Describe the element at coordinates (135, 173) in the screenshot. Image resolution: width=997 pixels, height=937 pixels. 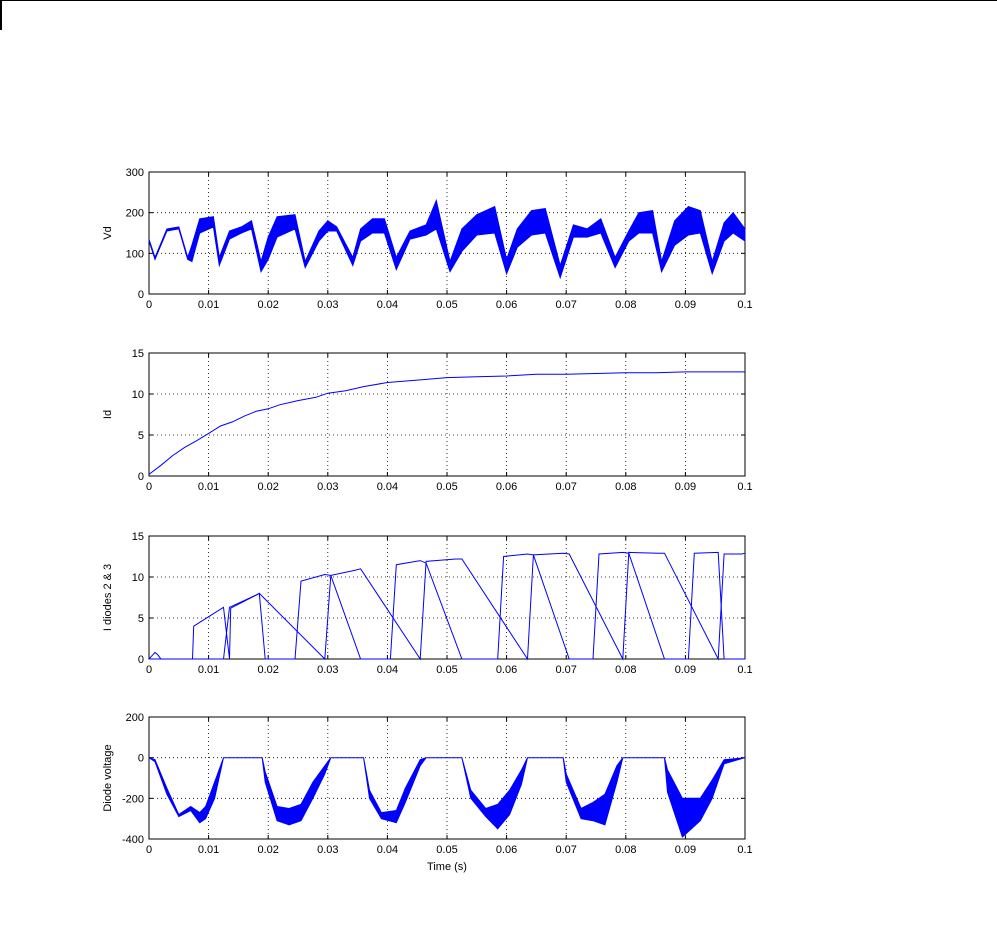
I see `y-tick-label: 300` at that location.